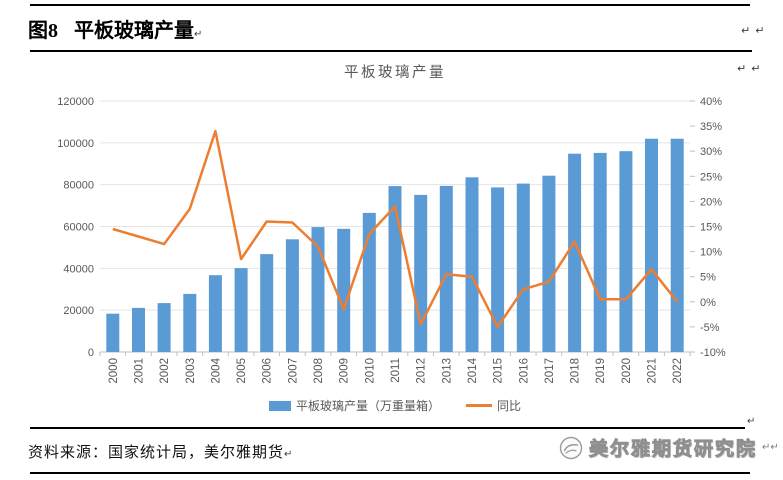 The width and height of the screenshot is (783, 480). I want to click on x-axis-label: 2019, so click(601, 371).